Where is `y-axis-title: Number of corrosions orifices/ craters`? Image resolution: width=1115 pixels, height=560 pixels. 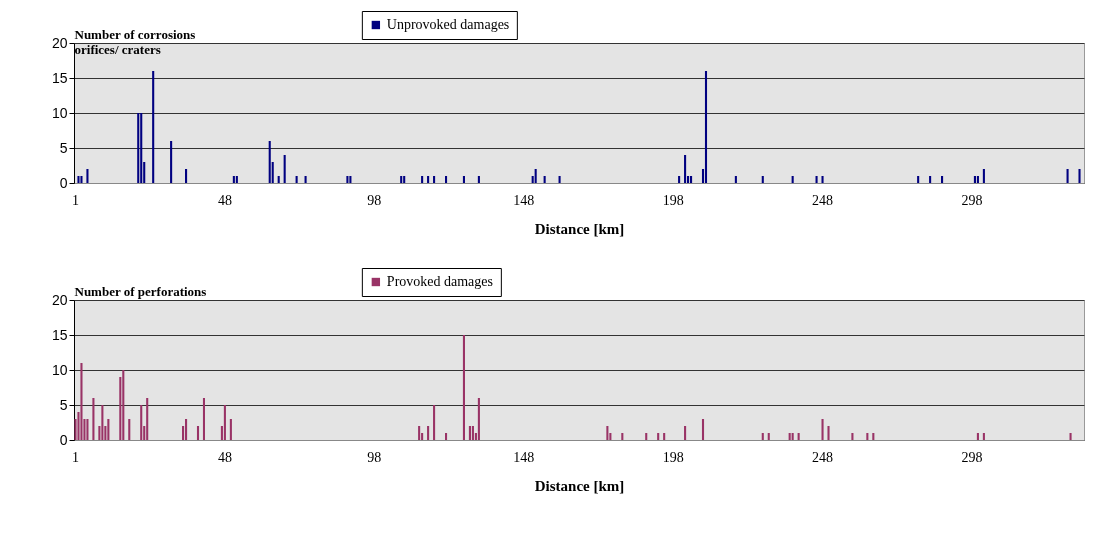
y-axis-title: Number of corrosions orifices/ craters is located at coordinates (135, 41).